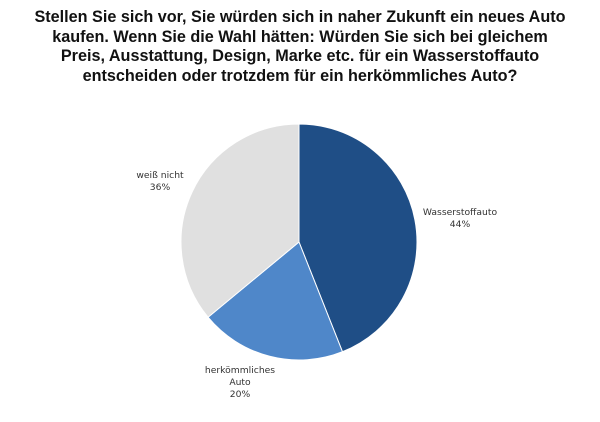 Image resolution: width=600 pixels, height=422 pixels. Describe the element at coordinates (160, 187) in the screenshot. I see `label-weiss-nicht-value: 36%` at that location.